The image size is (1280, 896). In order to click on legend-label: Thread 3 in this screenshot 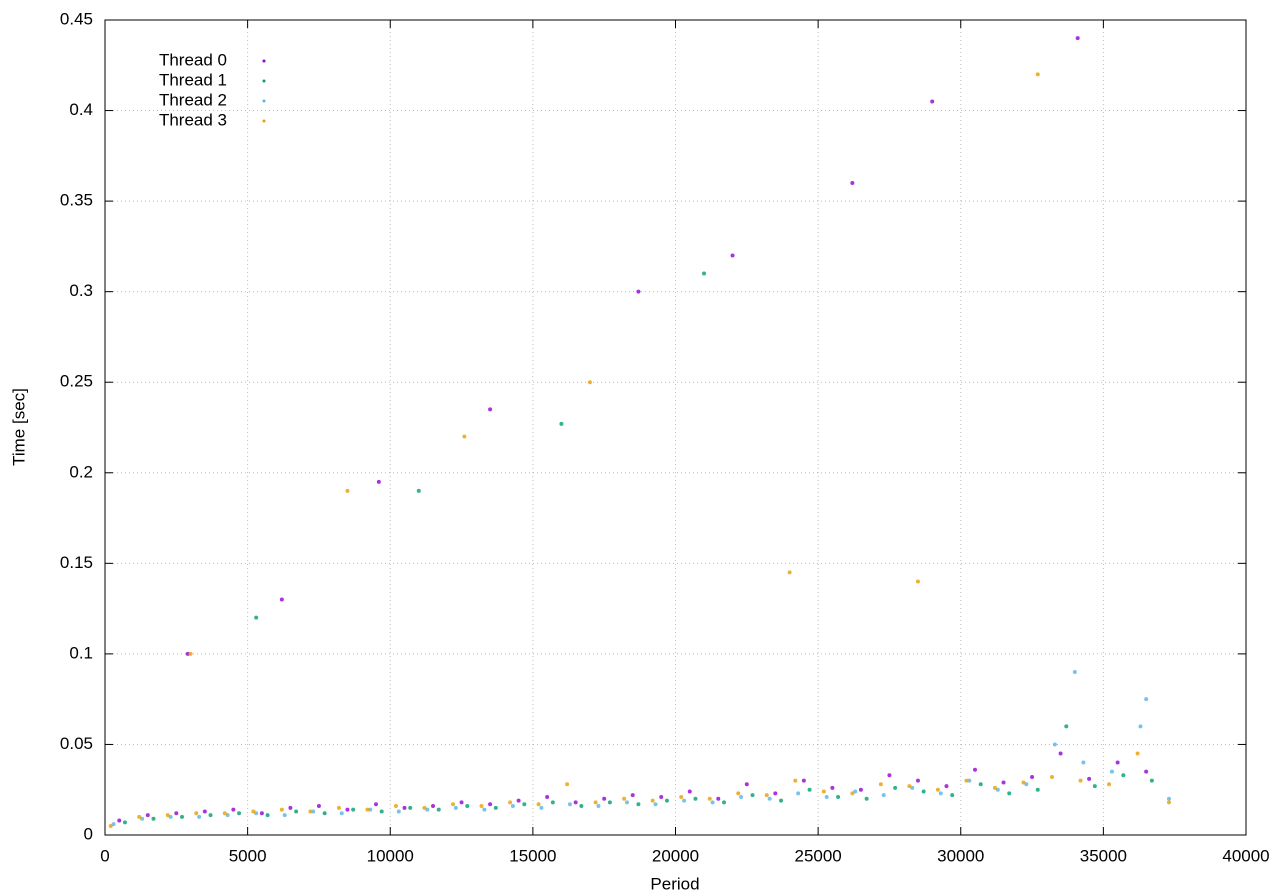, I will do `click(193, 119)`.